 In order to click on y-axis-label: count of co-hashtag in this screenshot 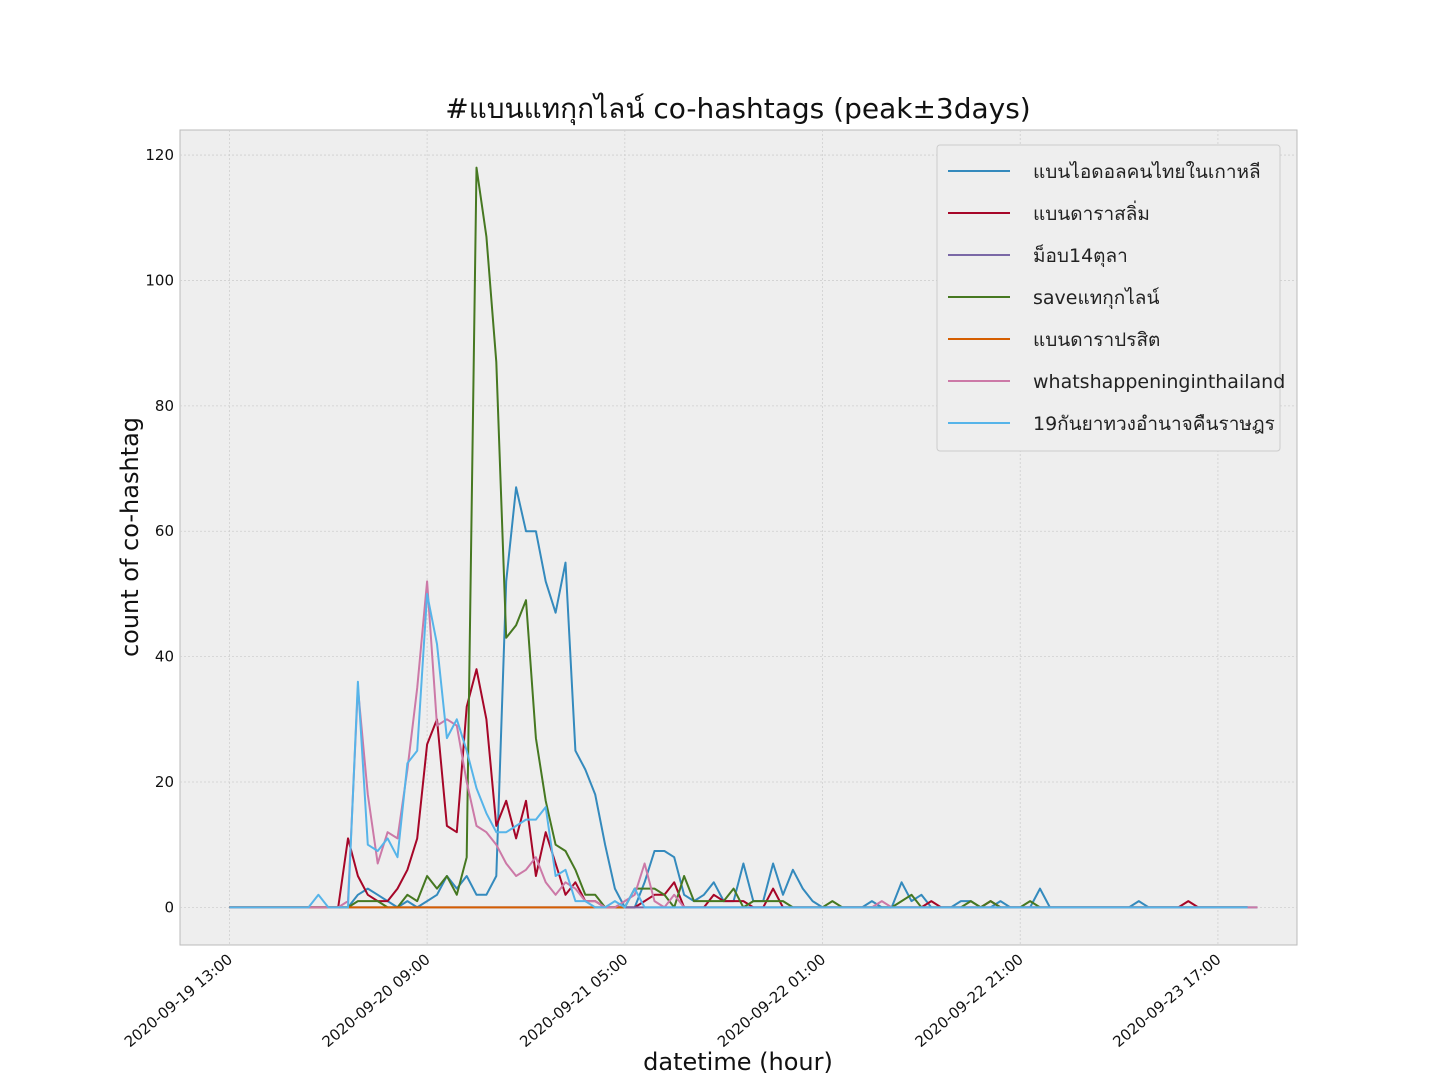, I will do `click(130, 537)`.